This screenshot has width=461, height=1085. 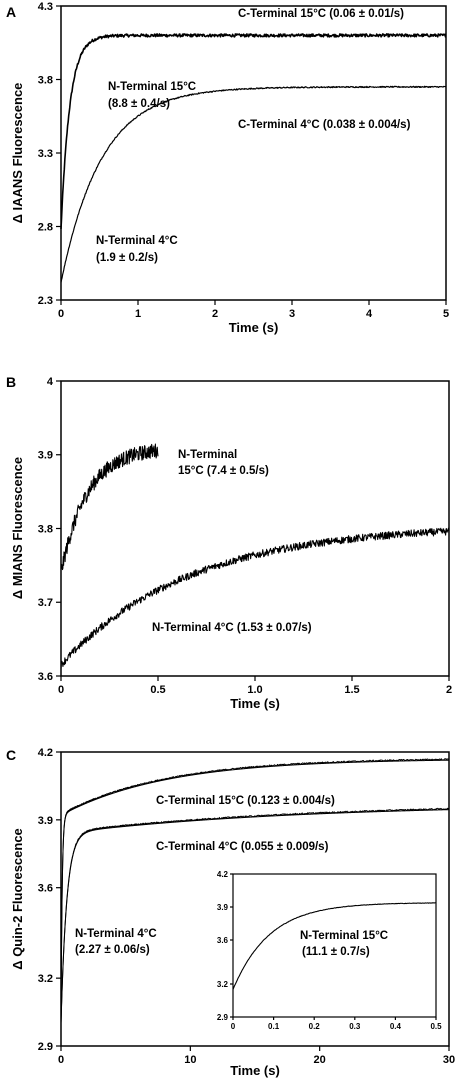 What do you see at coordinates (61, 690) in the screenshot?
I see `panel-b-x-tick-label: 0` at bounding box center [61, 690].